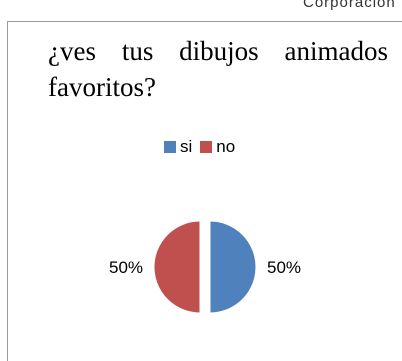  Describe the element at coordinates (226, 146) in the screenshot. I see `legend-label-no: no` at that location.